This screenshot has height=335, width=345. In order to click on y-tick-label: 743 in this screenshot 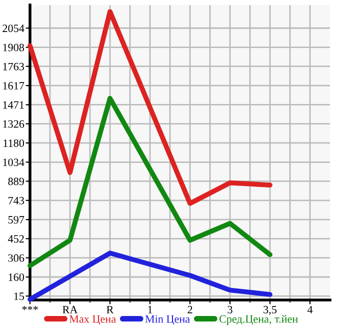, I will do `click(16, 200)`.